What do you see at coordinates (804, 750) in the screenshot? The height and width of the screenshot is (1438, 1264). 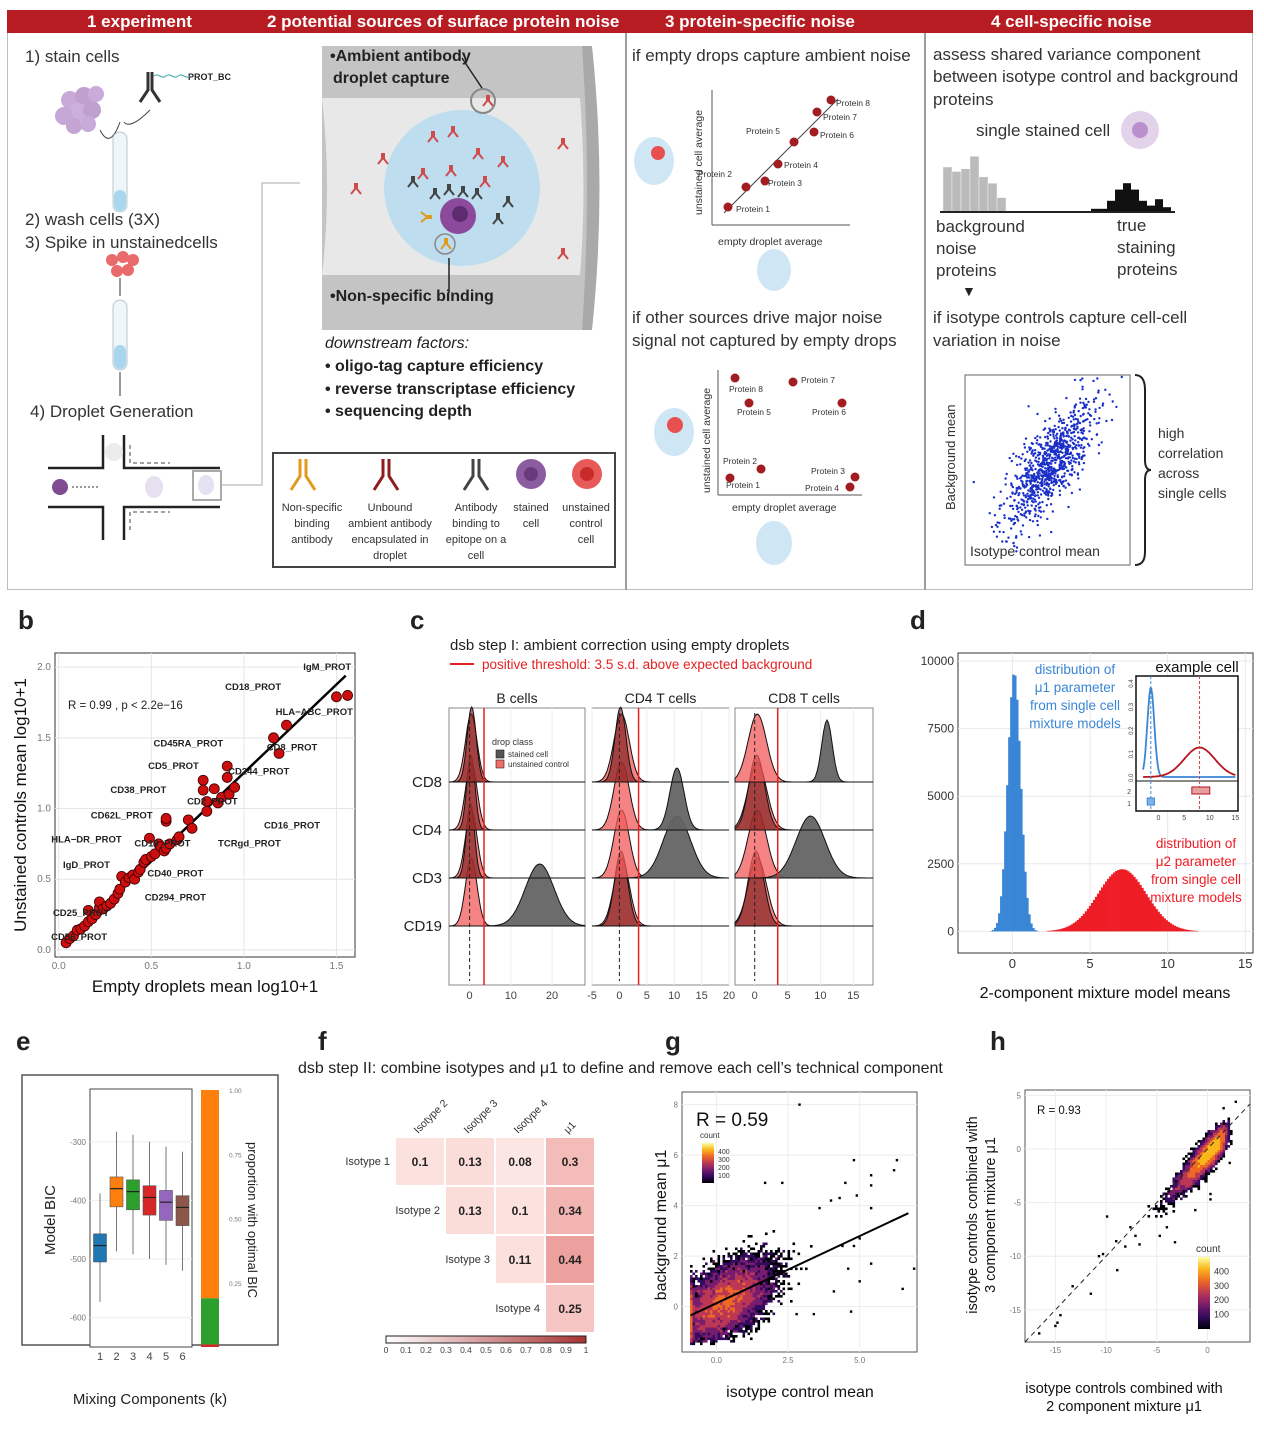 I see `stained-density` at bounding box center [804, 750].